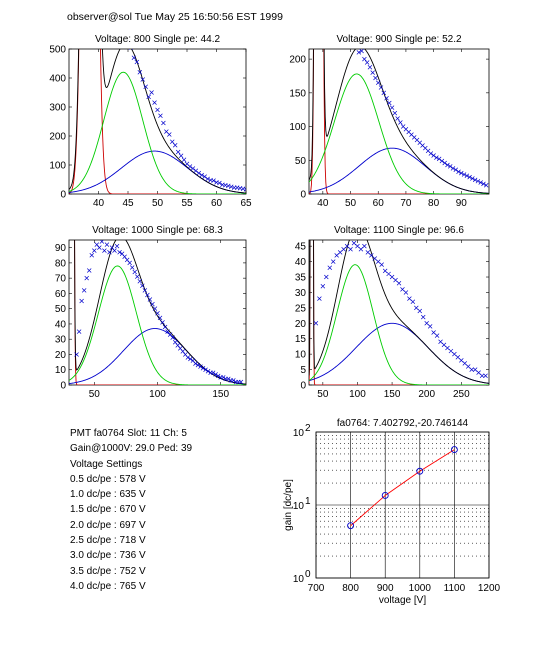 The width and height of the screenshot is (540, 648). What do you see at coordinates (217, 203) in the screenshot?
I see `x-tick-label: 60` at bounding box center [217, 203].